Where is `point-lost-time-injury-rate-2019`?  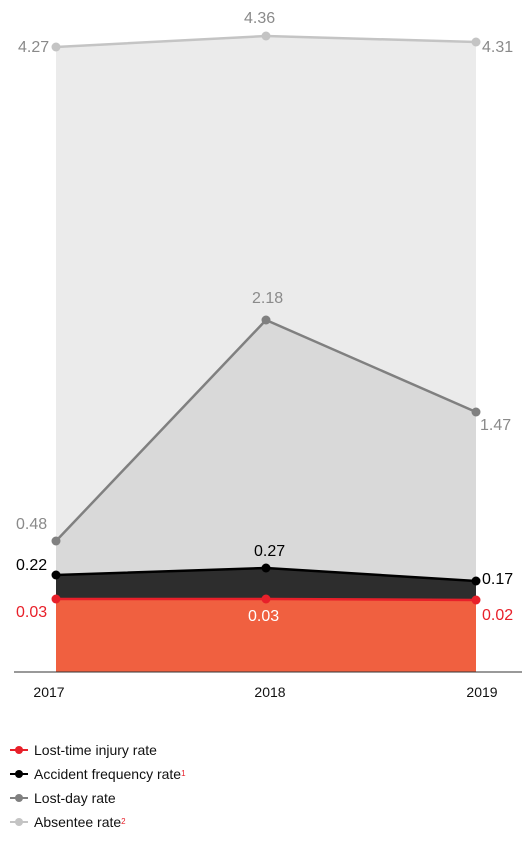 point-lost-time-injury-rate-2019 is located at coordinates (476, 600).